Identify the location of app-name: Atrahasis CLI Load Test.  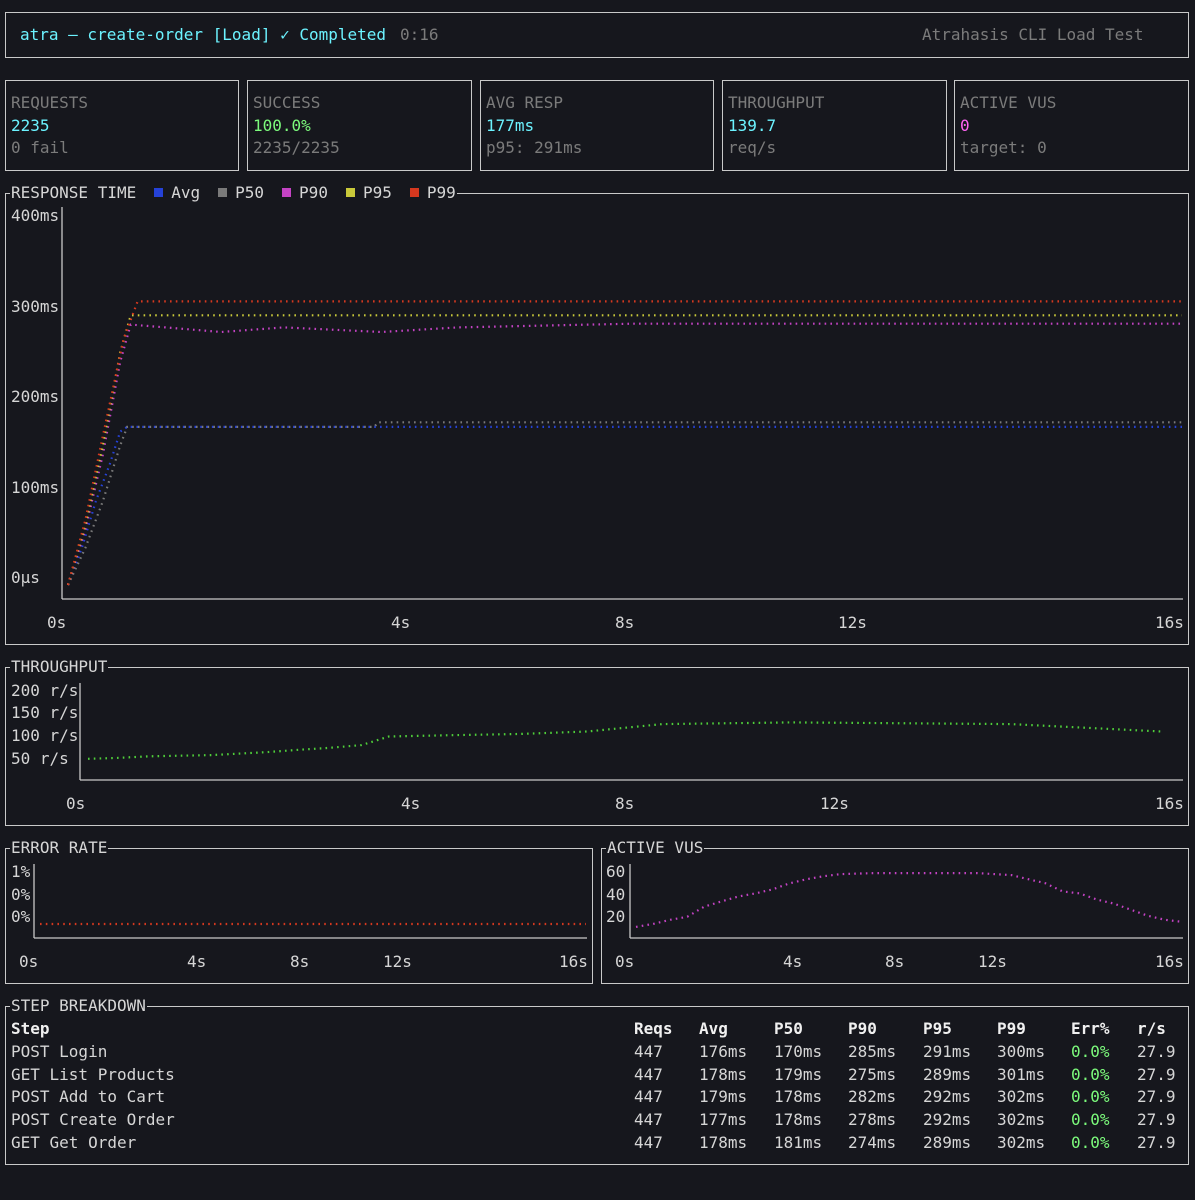
(1033, 34).